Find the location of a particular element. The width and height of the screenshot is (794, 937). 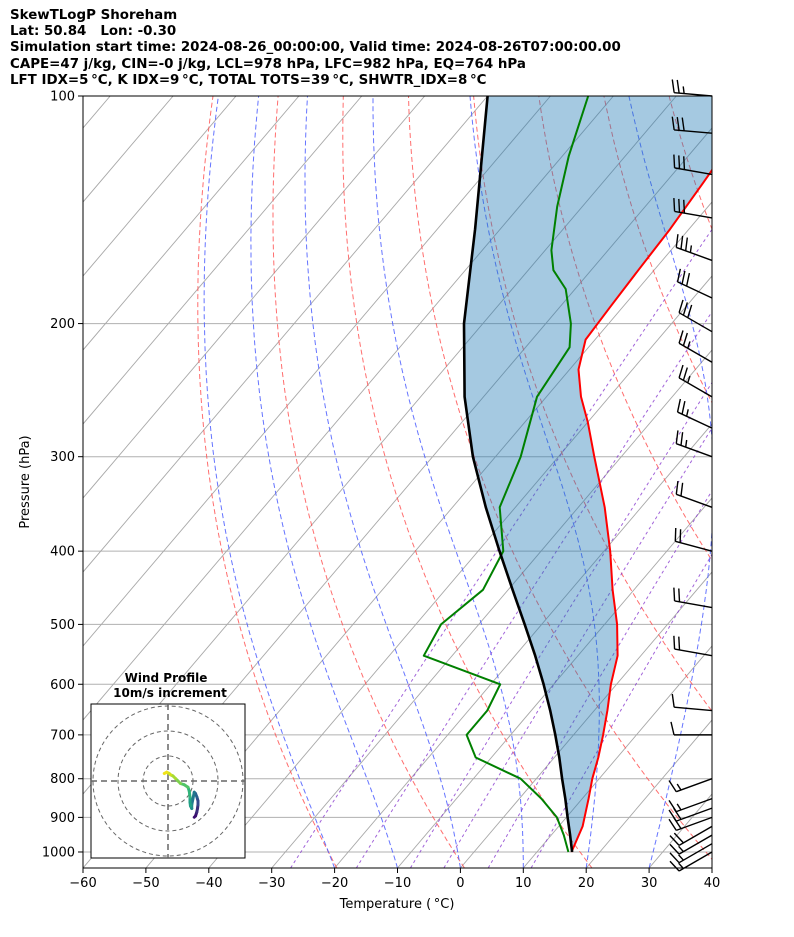

y-tick-label: 100 is located at coordinates (62, 97).